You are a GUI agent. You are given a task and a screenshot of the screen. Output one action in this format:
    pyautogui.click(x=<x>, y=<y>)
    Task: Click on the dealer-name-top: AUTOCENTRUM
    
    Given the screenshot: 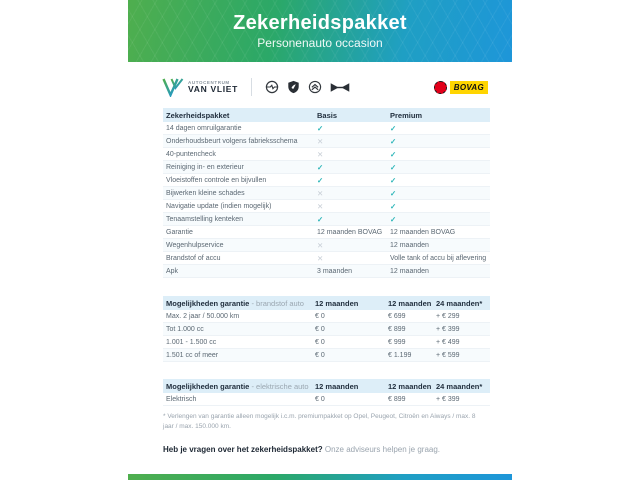 What is the action you would take?
    pyautogui.click(x=209, y=82)
    